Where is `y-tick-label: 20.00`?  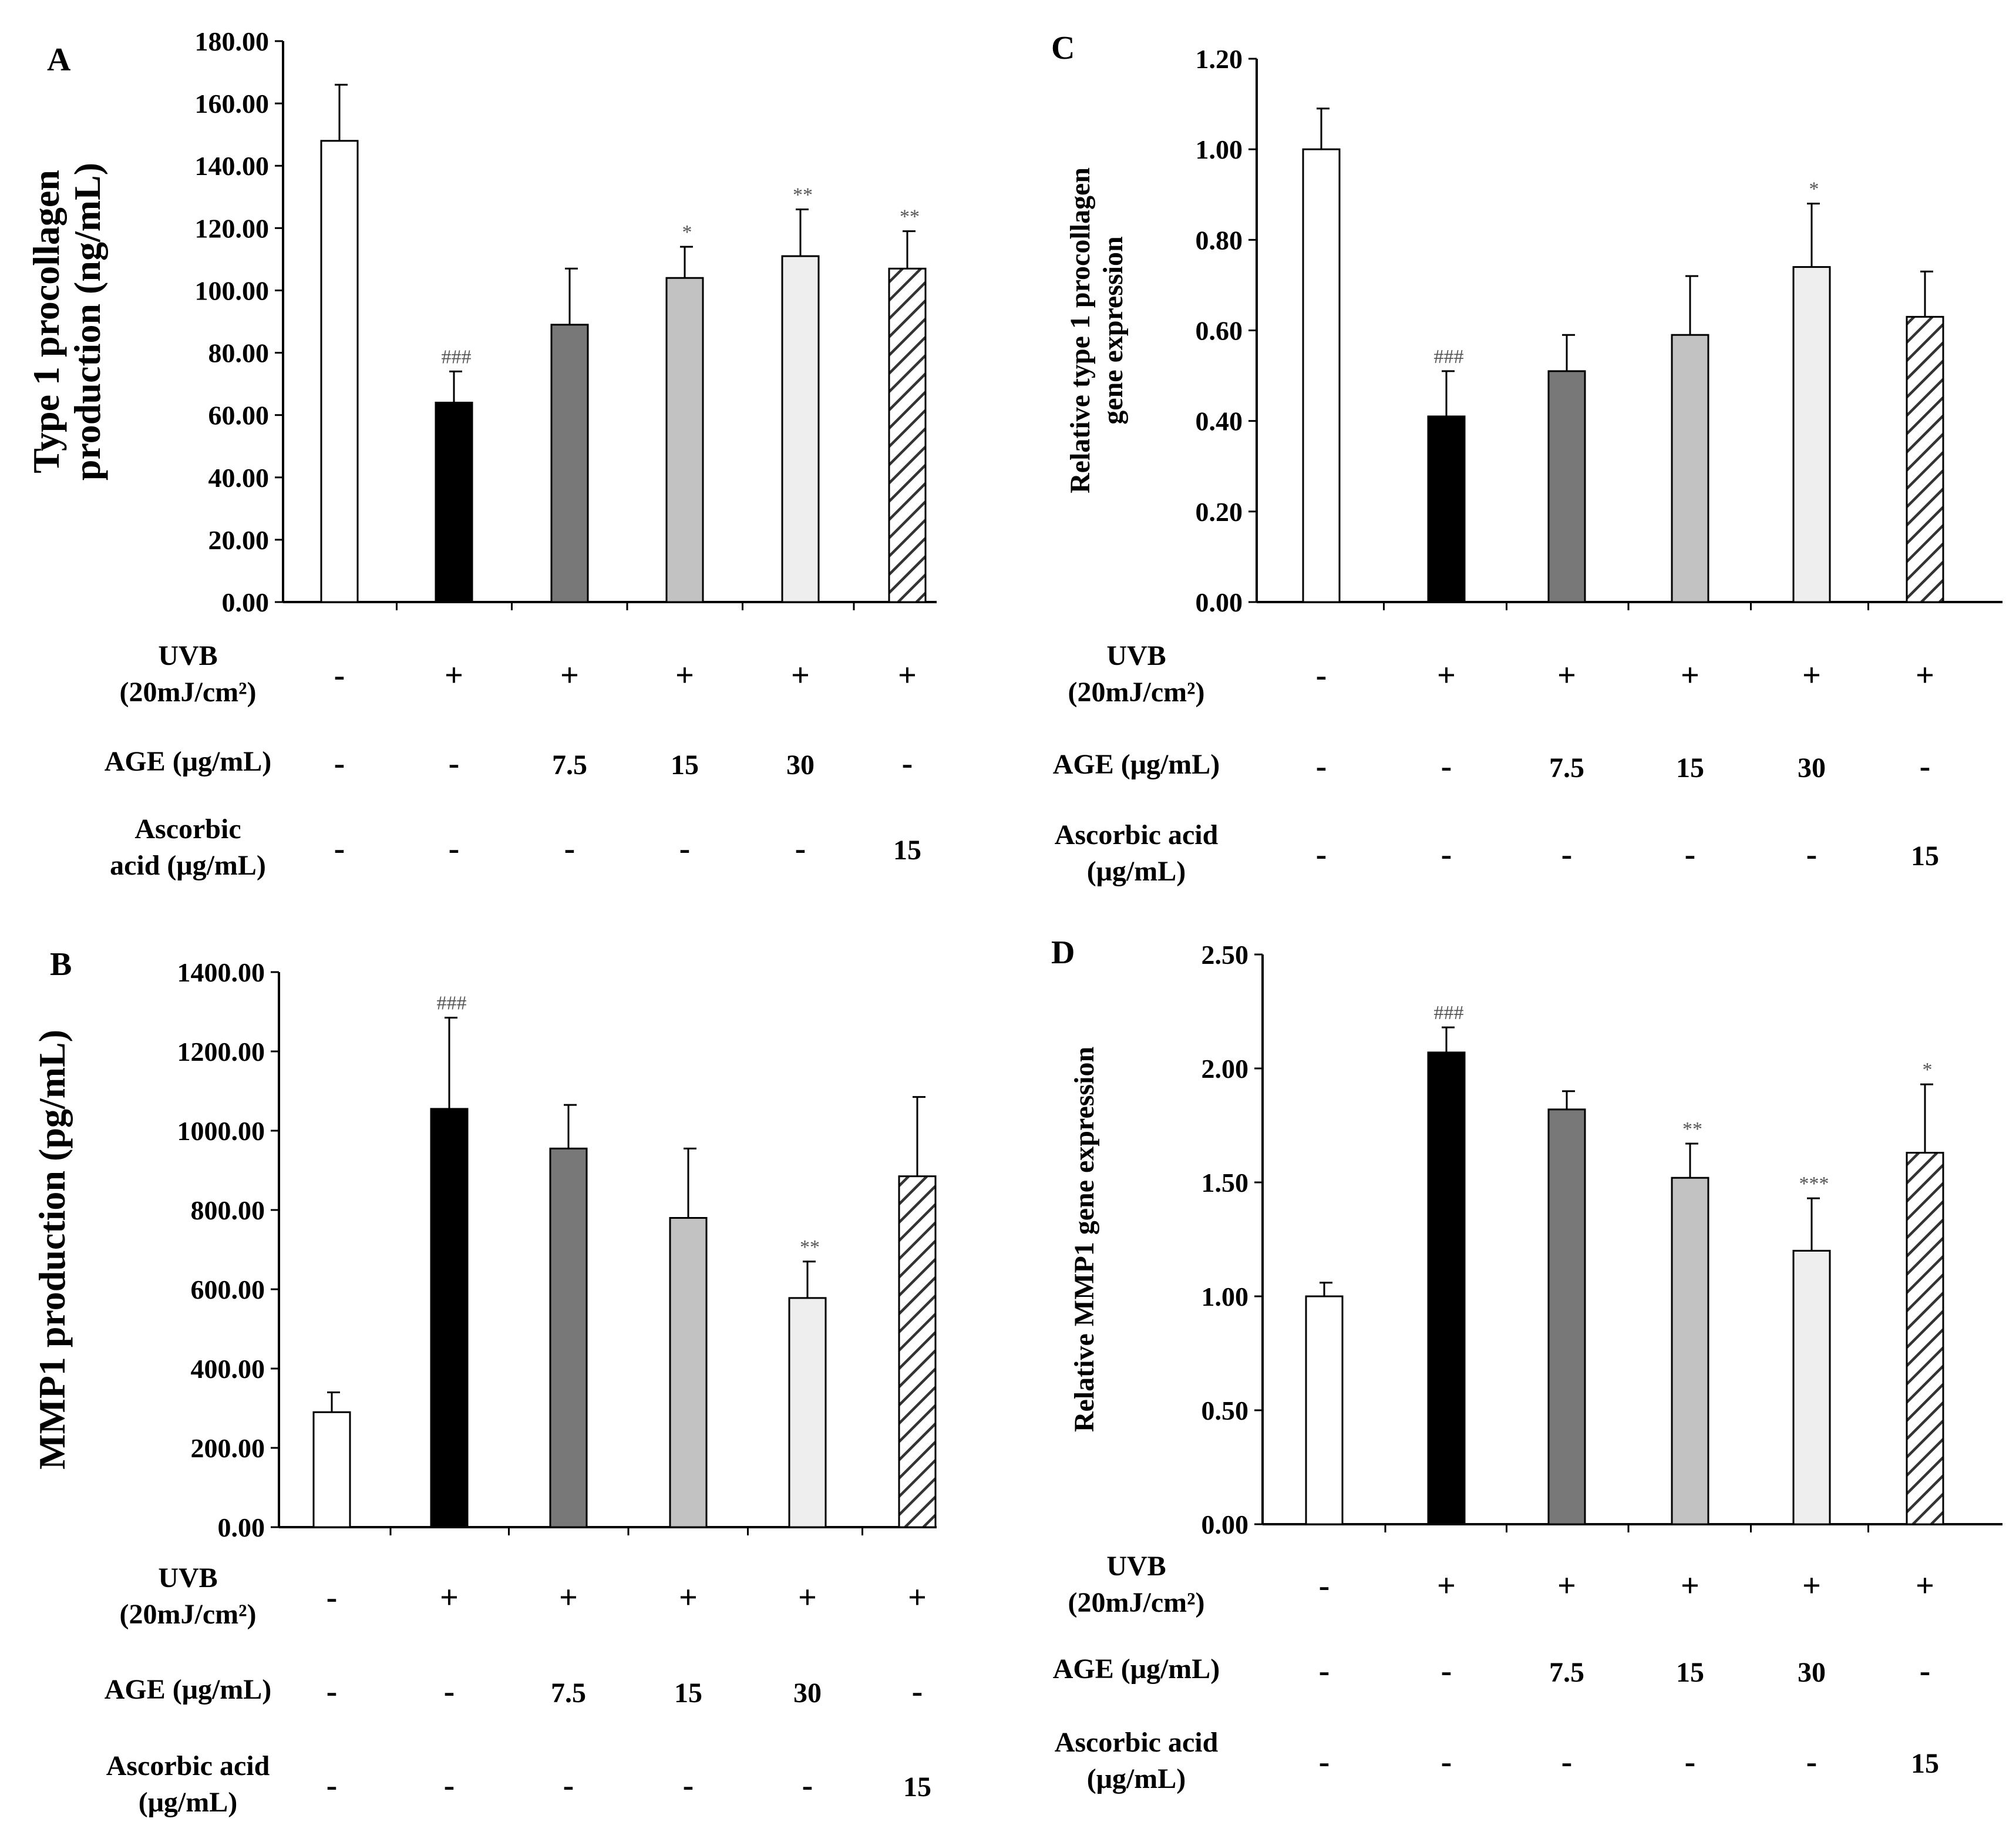 y-tick-label: 20.00 is located at coordinates (239, 540).